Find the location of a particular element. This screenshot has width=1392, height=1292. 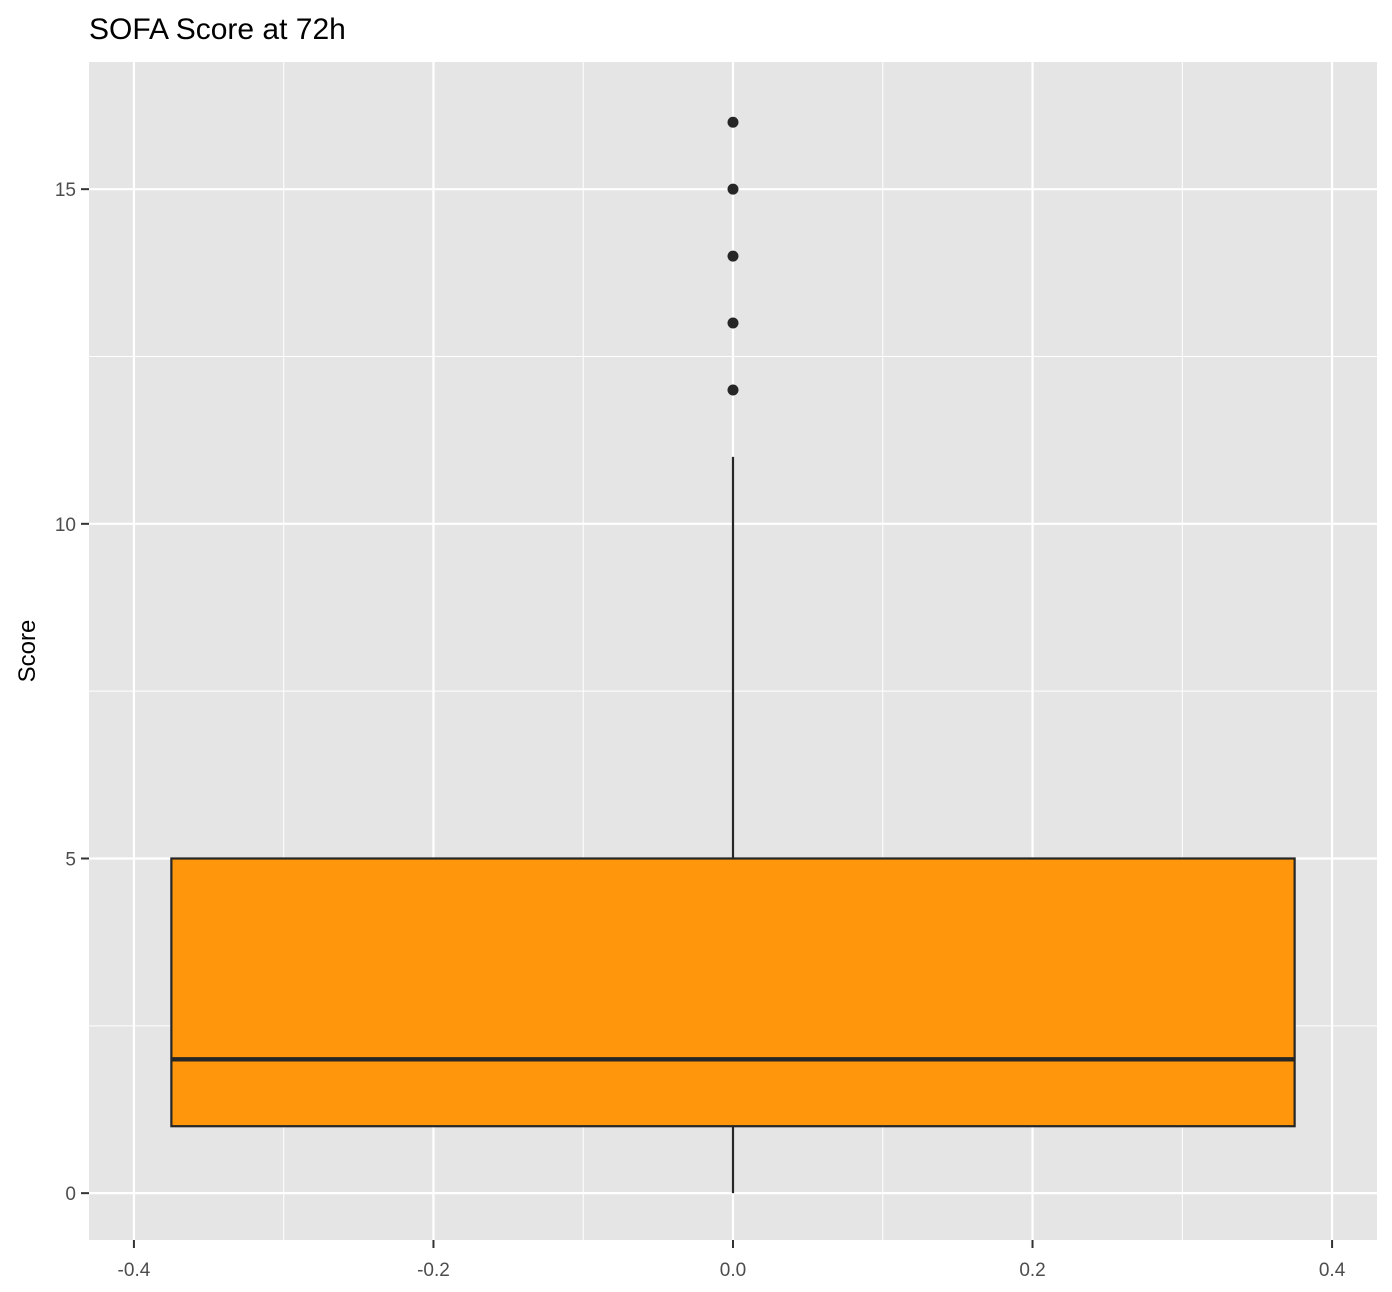

y-tick-label: 0 is located at coordinates (70, 1194).